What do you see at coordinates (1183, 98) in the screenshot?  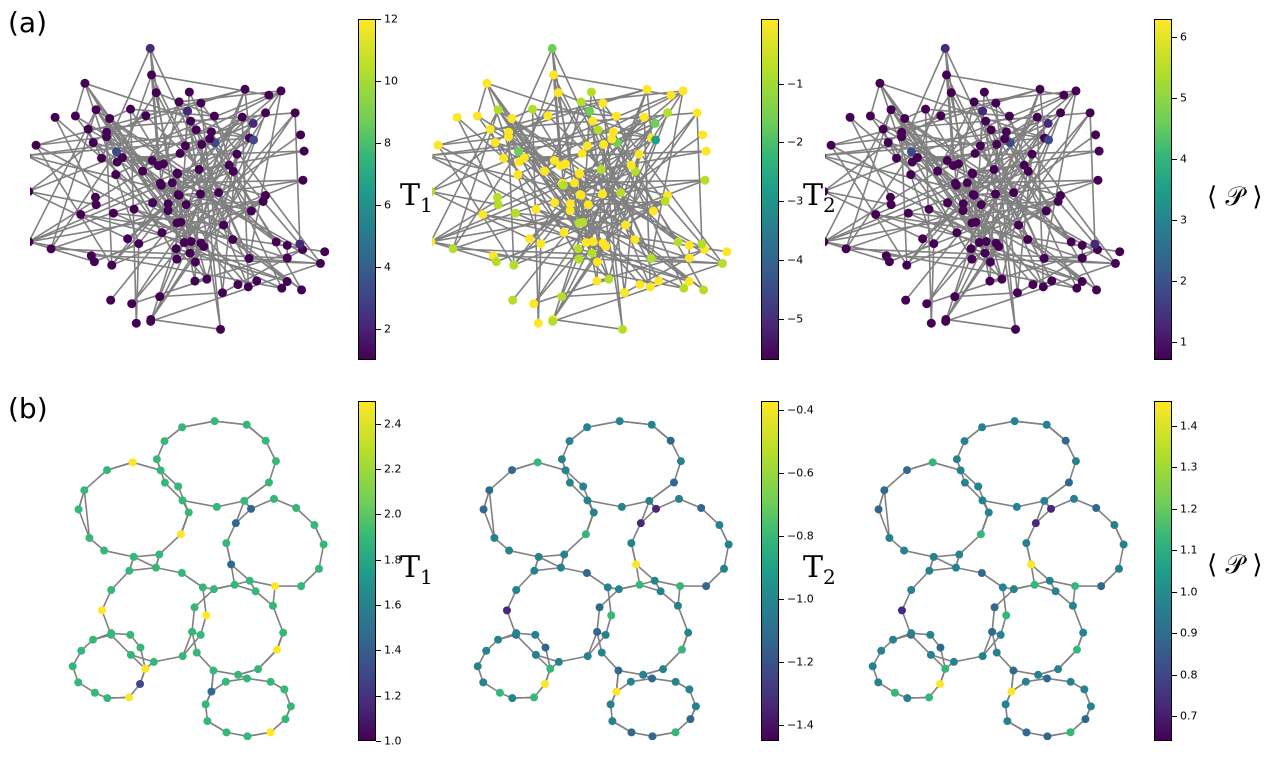 I see `colorbar-tick-label: 5` at bounding box center [1183, 98].